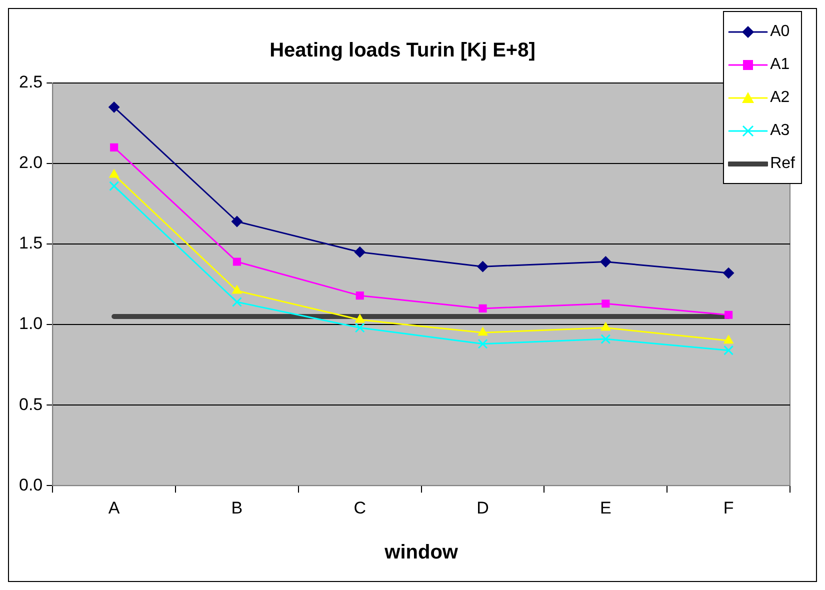 This screenshot has height=590, width=825. Describe the element at coordinates (30, 82) in the screenshot. I see `y-tick-label: 2.5` at that location.